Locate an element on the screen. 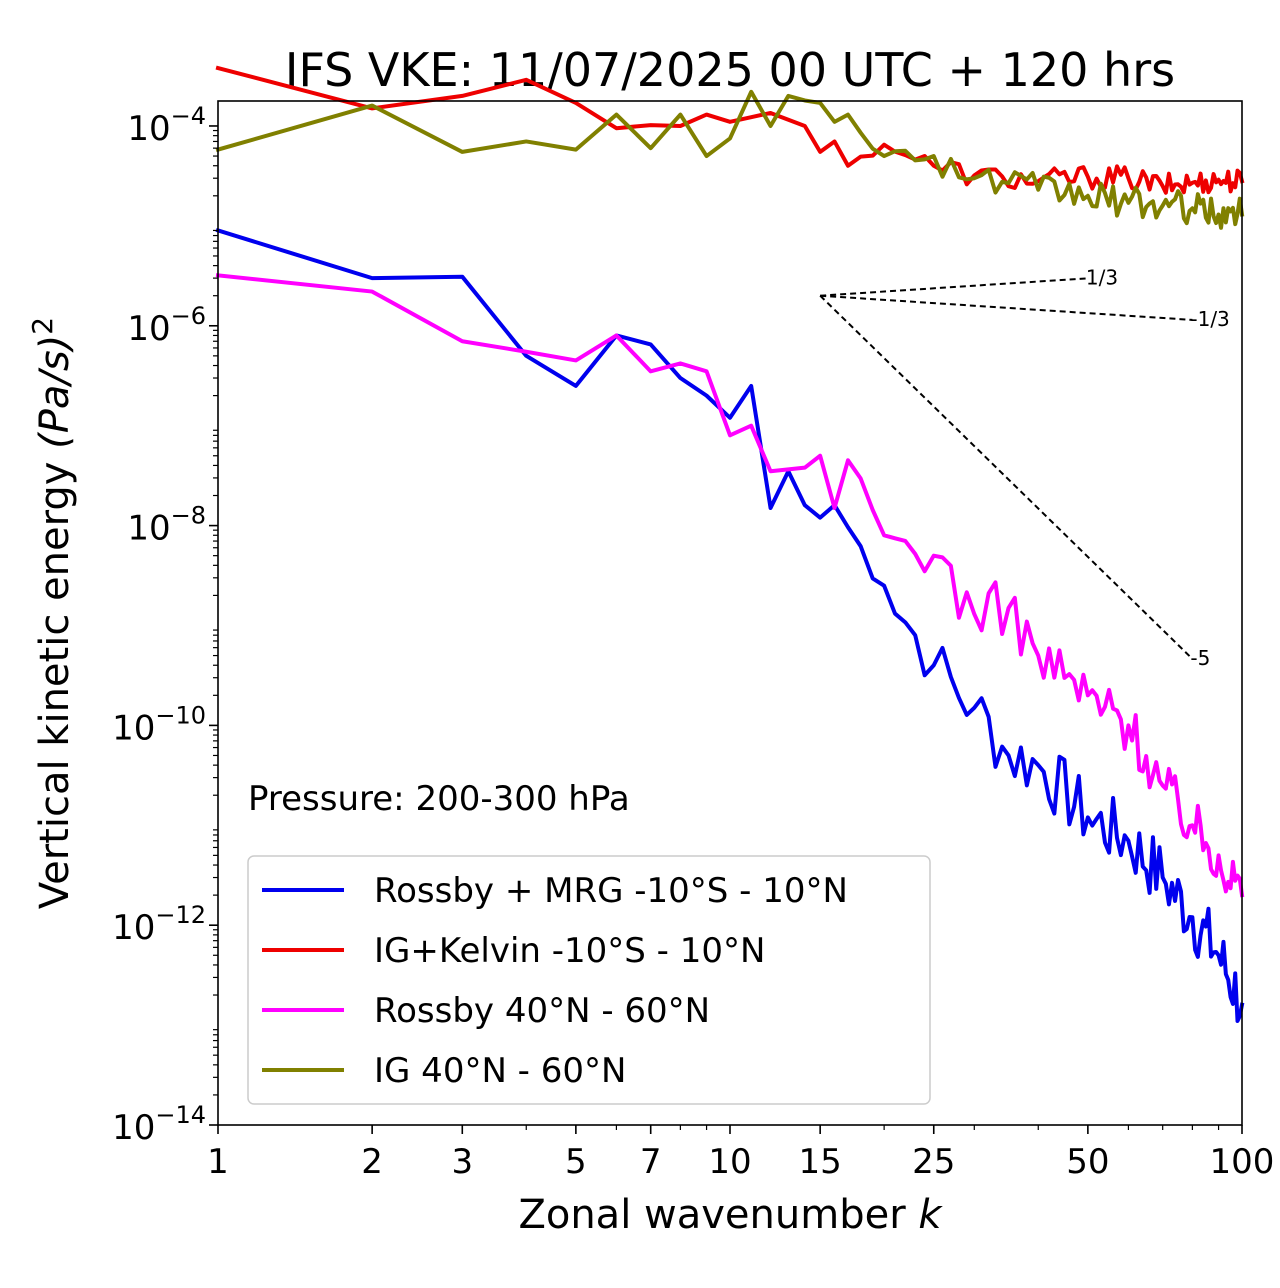 This screenshot has width=1280, height=1288. legend-label-1: Rossby + MRG -10°S - 10°N is located at coordinates (611, 891).